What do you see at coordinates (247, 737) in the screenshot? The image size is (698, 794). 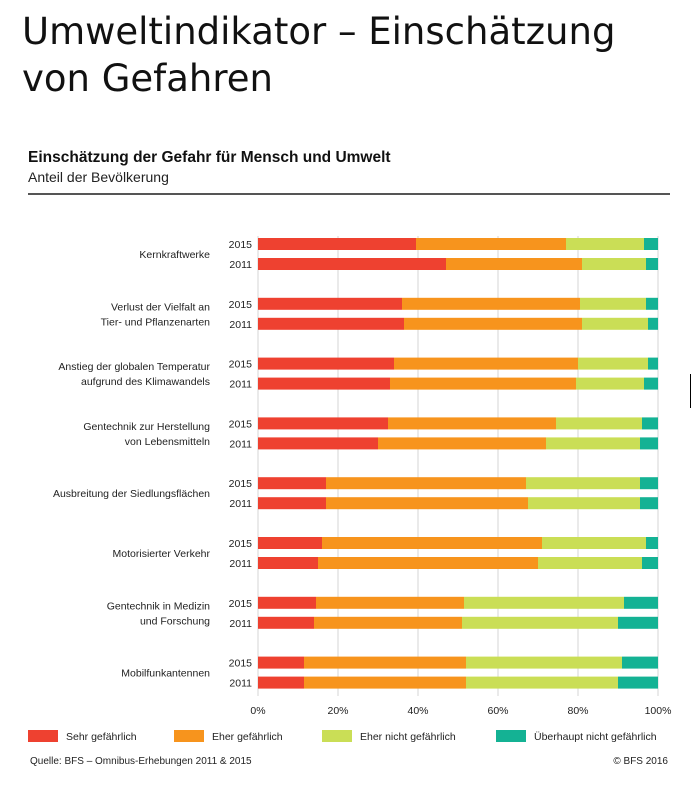 I see `legend-label: Eher gefährlich` at bounding box center [247, 737].